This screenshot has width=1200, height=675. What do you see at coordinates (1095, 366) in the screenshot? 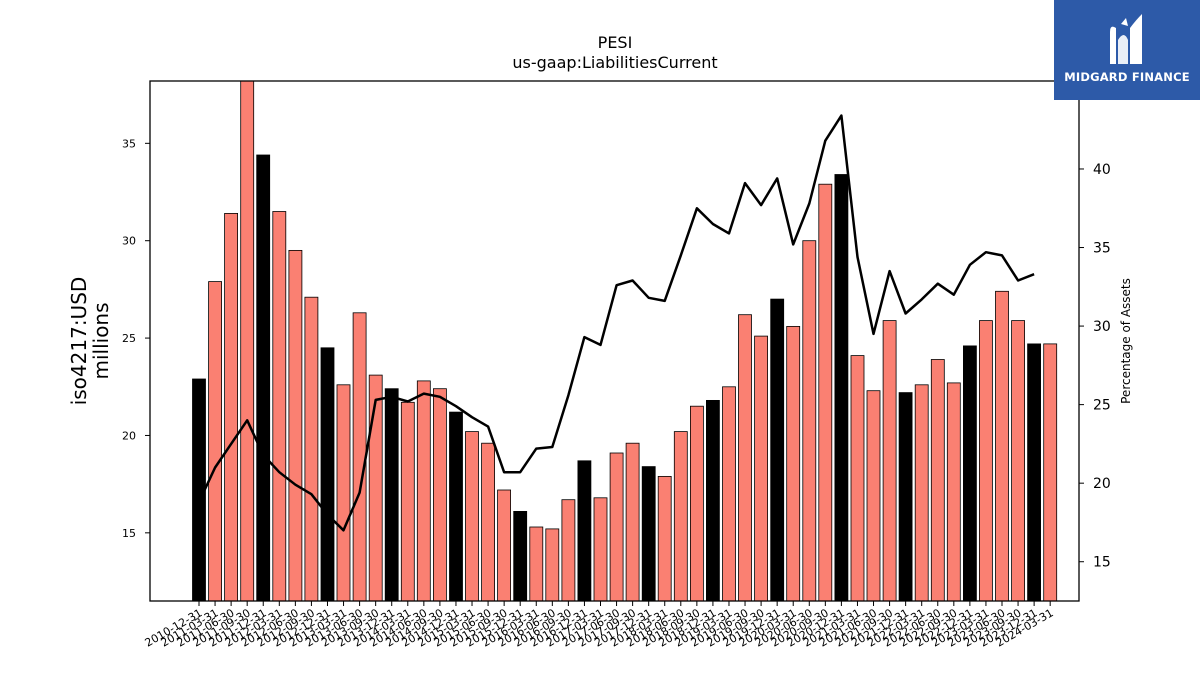
I see `y-axis-right: 15 20 25 30 35 40` at bounding box center [1095, 366].